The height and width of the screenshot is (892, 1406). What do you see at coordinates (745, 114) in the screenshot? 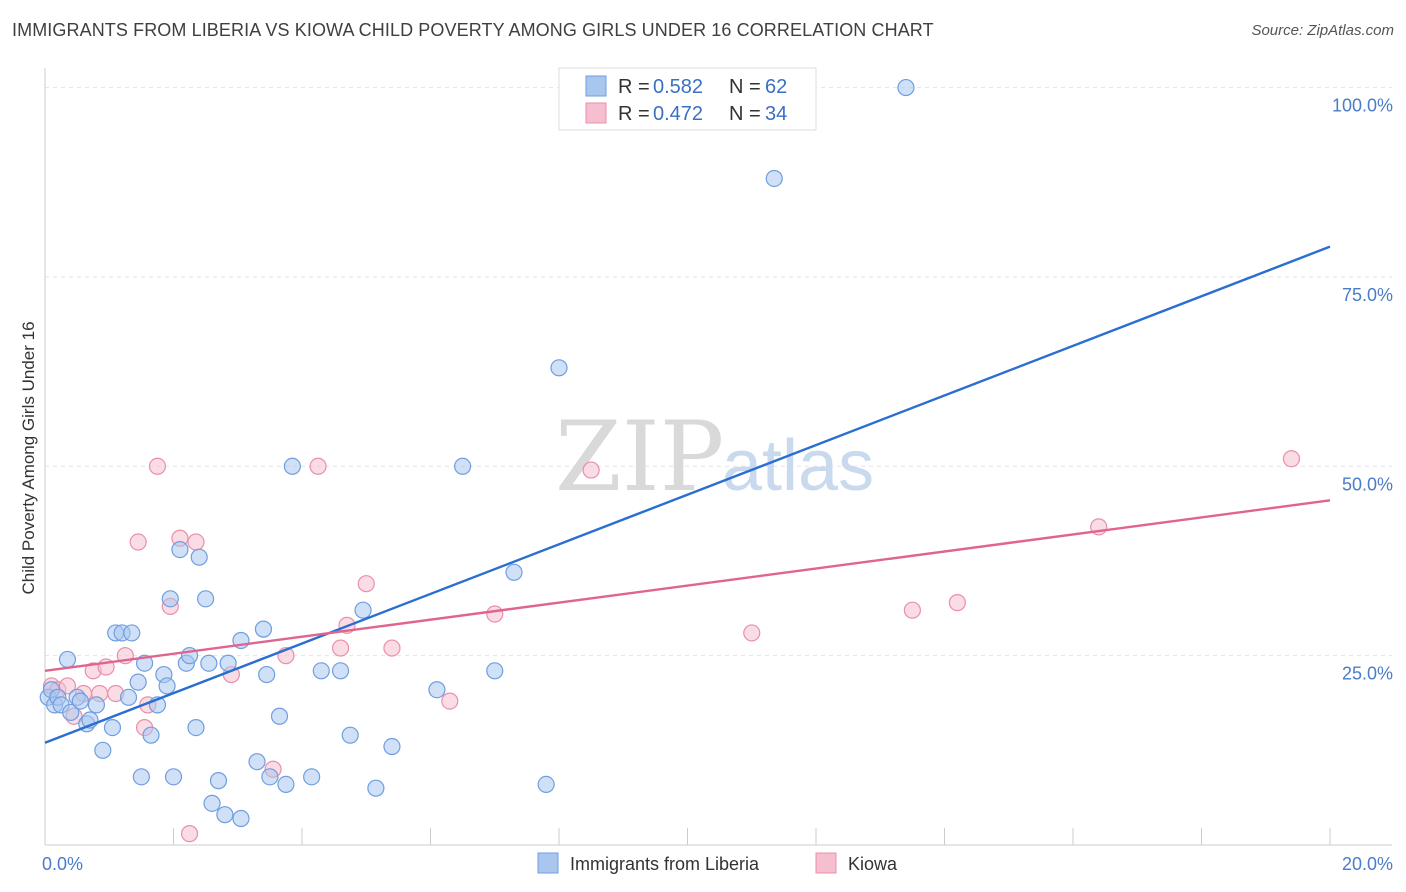
I see `legend-n-label-kiowa: N =` at bounding box center [745, 114].